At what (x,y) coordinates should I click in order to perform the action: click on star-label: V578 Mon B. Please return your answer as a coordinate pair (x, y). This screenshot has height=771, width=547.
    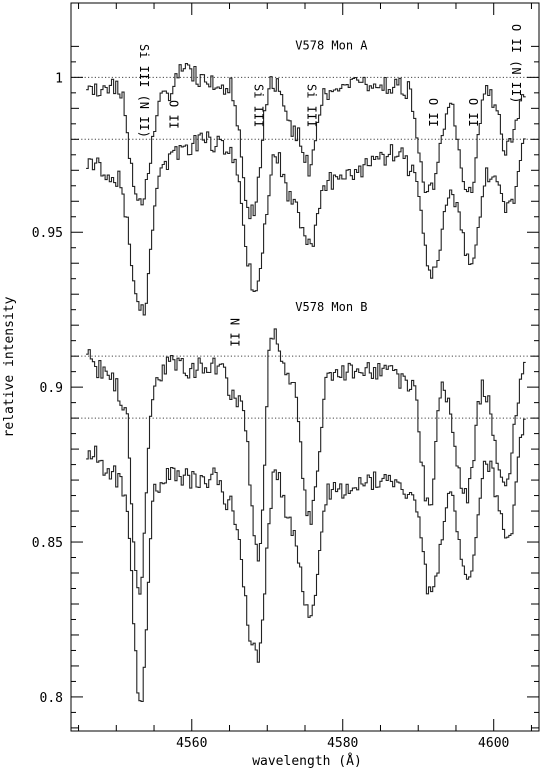
    Looking at the image, I should click on (331, 307).